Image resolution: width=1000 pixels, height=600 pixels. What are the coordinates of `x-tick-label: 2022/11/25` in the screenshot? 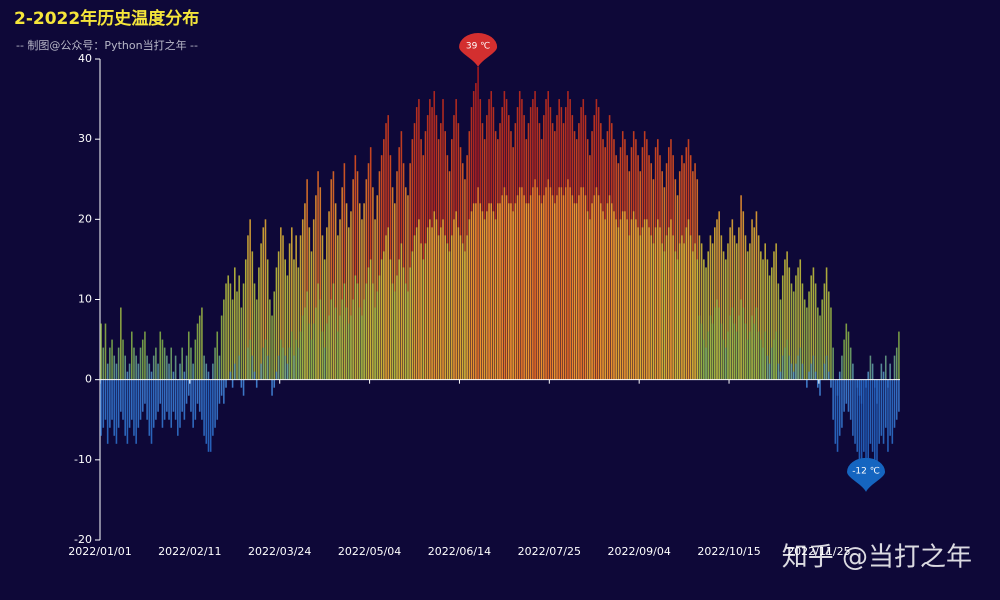 It's located at (818, 551).